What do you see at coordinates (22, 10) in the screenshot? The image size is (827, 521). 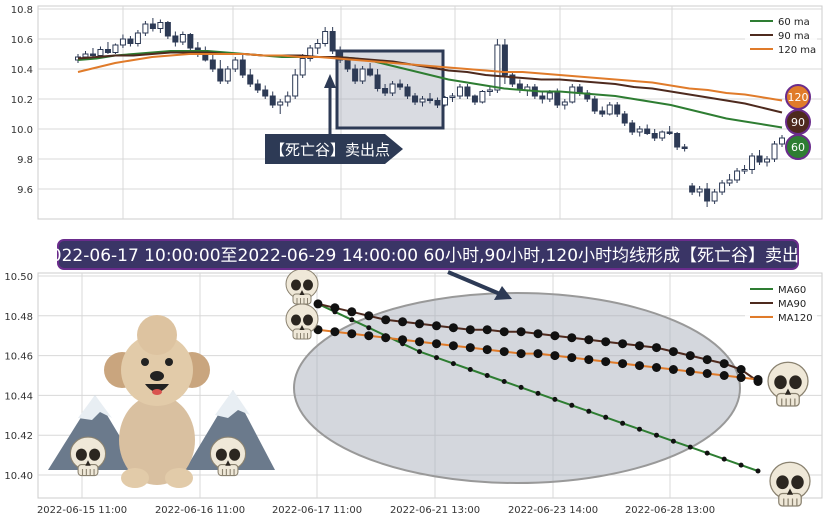 I see `top-y-tick-label: 10.8` at bounding box center [22, 10].